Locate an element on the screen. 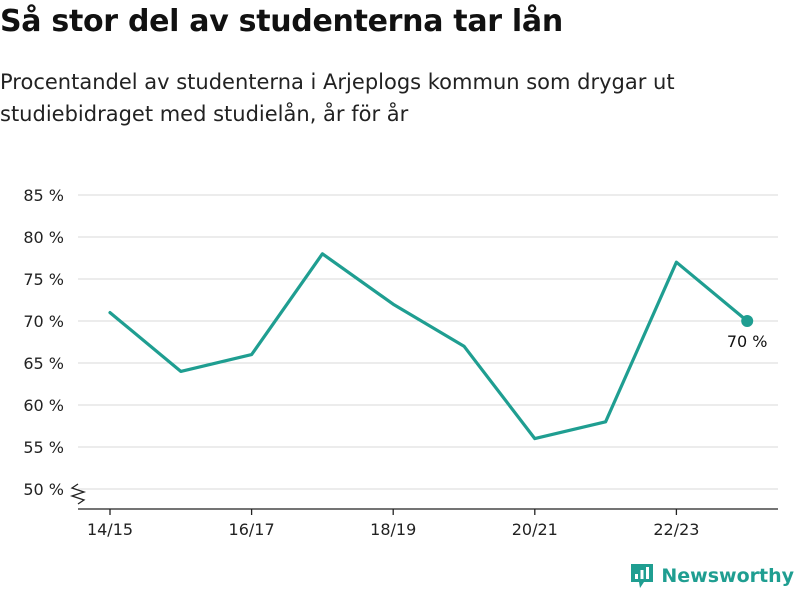  end-value-label: 70 % is located at coordinates (747, 341).